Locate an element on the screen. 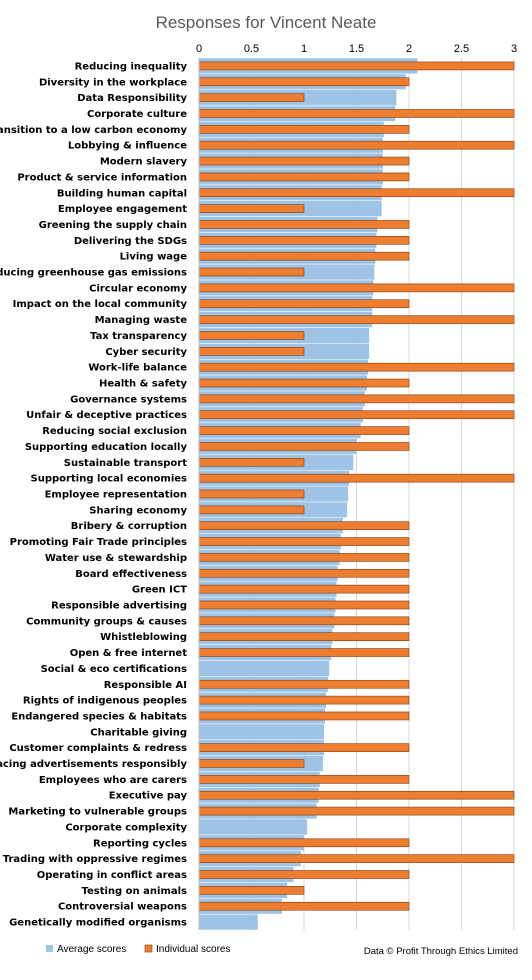 This screenshot has height=980, width=532. category-label: Customer complaints & redress is located at coordinates (98, 748).